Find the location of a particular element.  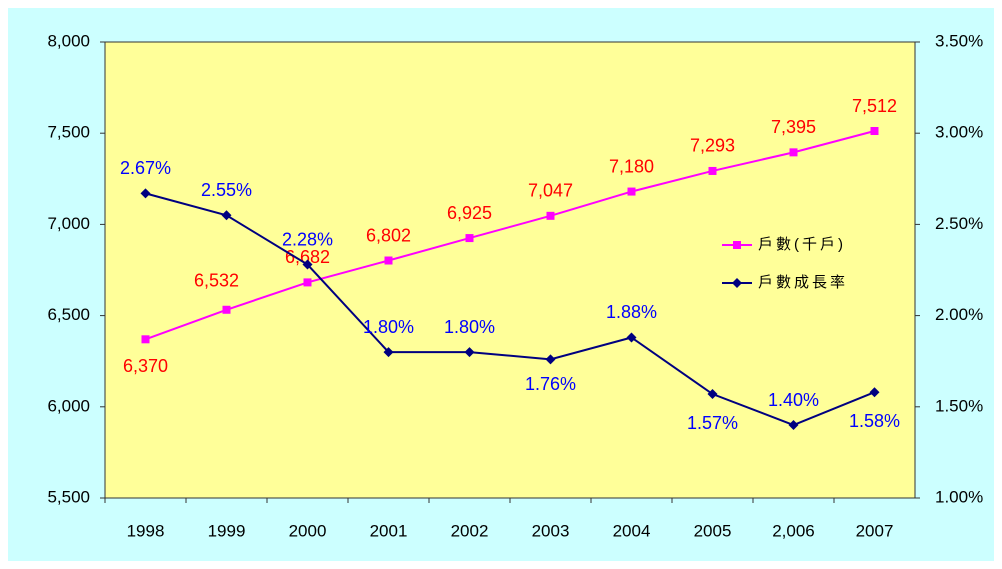

x-tick-label: 2003 is located at coordinates (551, 530).